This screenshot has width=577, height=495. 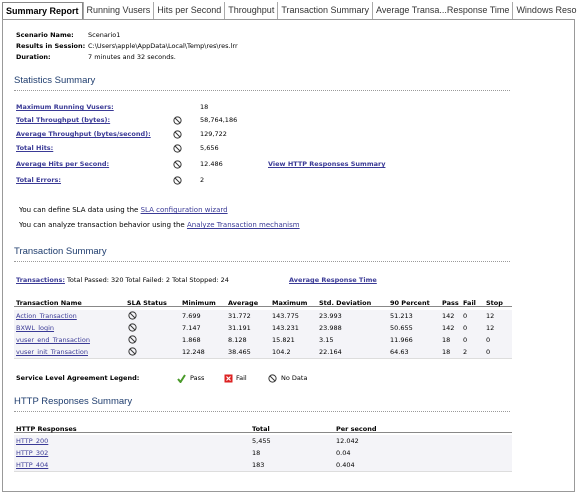 I want to click on cell: 50.655, so click(x=401, y=328).